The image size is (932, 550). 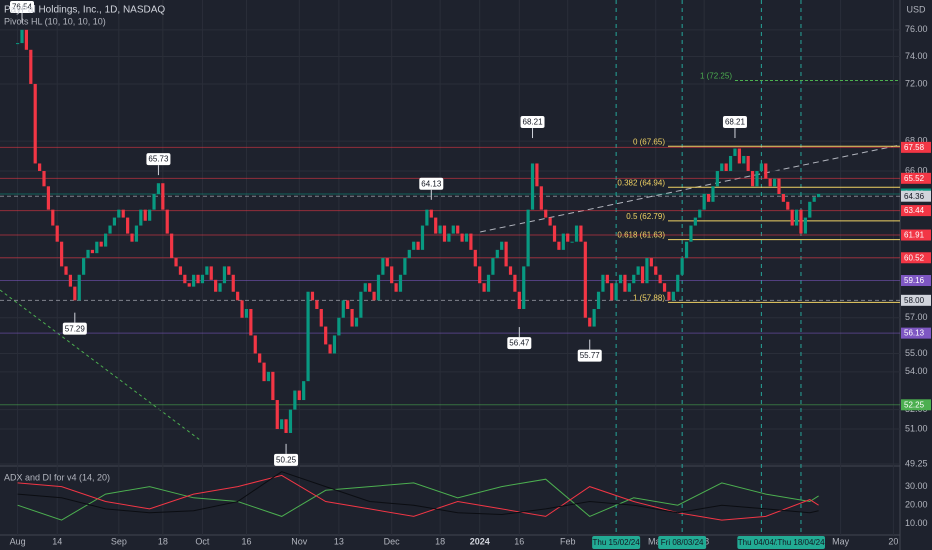 What do you see at coordinates (649, 141) in the screenshot?
I see `fib-label: 0 (67.65)` at bounding box center [649, 141].